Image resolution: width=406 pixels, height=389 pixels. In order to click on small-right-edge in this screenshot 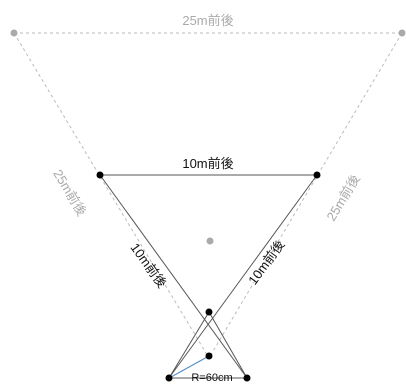, I will do `click(228, 345)`.